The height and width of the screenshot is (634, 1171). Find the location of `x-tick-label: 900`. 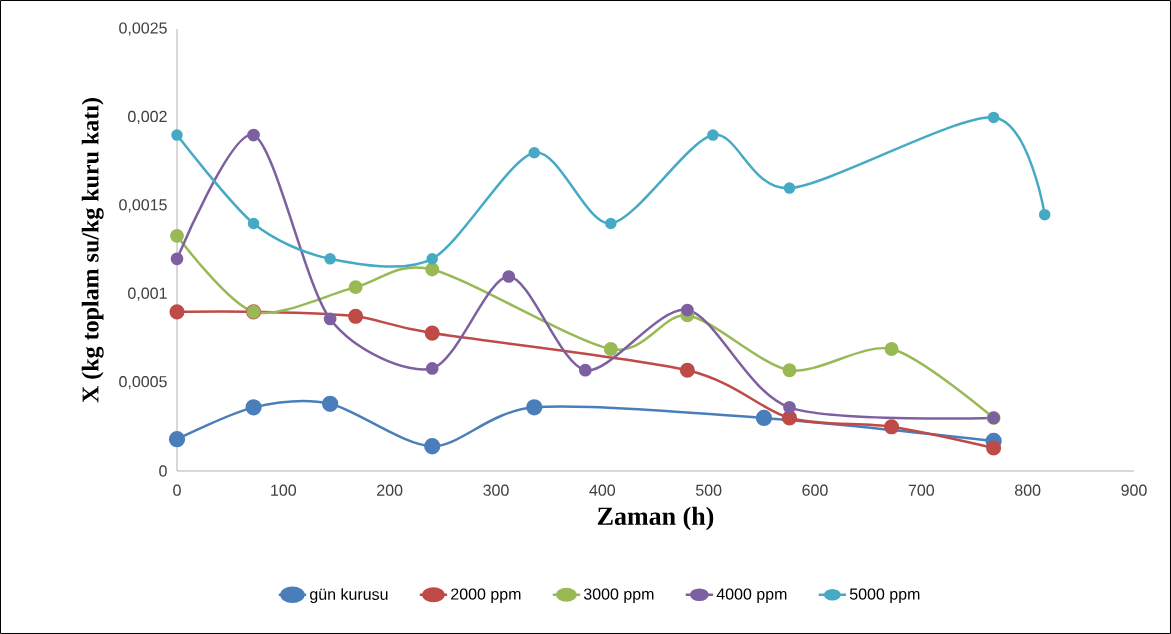

x-tick-label: 900 is located at coordinates (1134, 490).